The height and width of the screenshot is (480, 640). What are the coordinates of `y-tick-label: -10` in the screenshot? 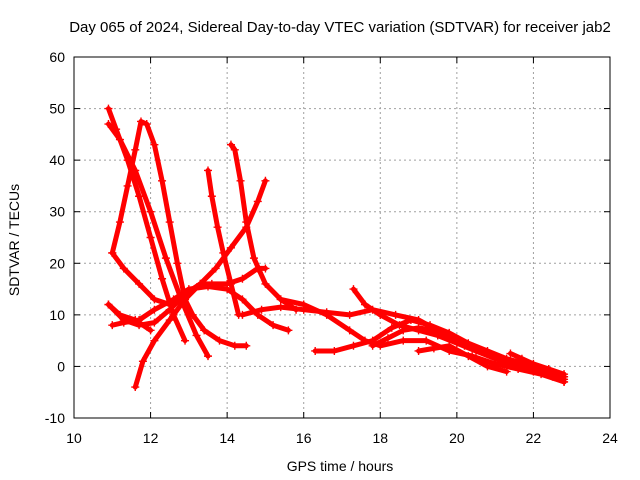 It's located at (55, 418).